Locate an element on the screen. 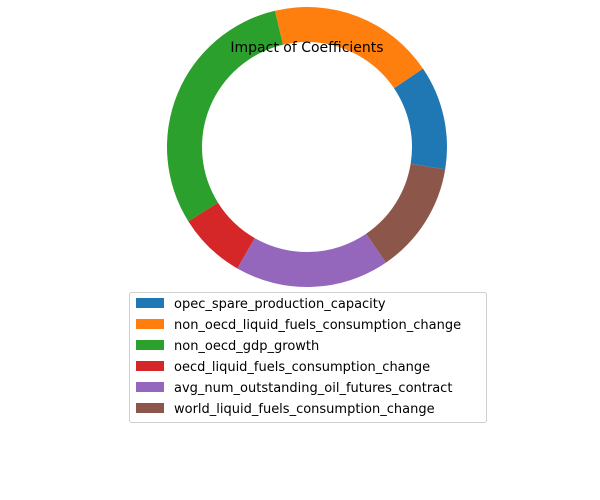 This screenshot has width=600, height=500. legend-label-3: oecd_liquid_fuels_consumption_change is located at coordinates (302, 367).